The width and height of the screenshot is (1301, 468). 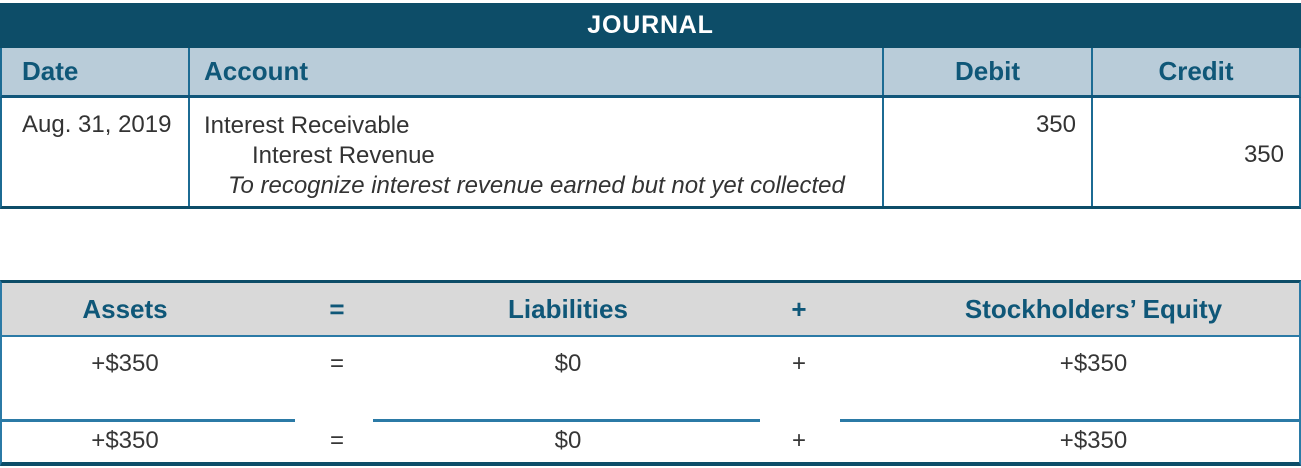 I want to click on journal-header-debit: Debit, so click(x=988, y=71).